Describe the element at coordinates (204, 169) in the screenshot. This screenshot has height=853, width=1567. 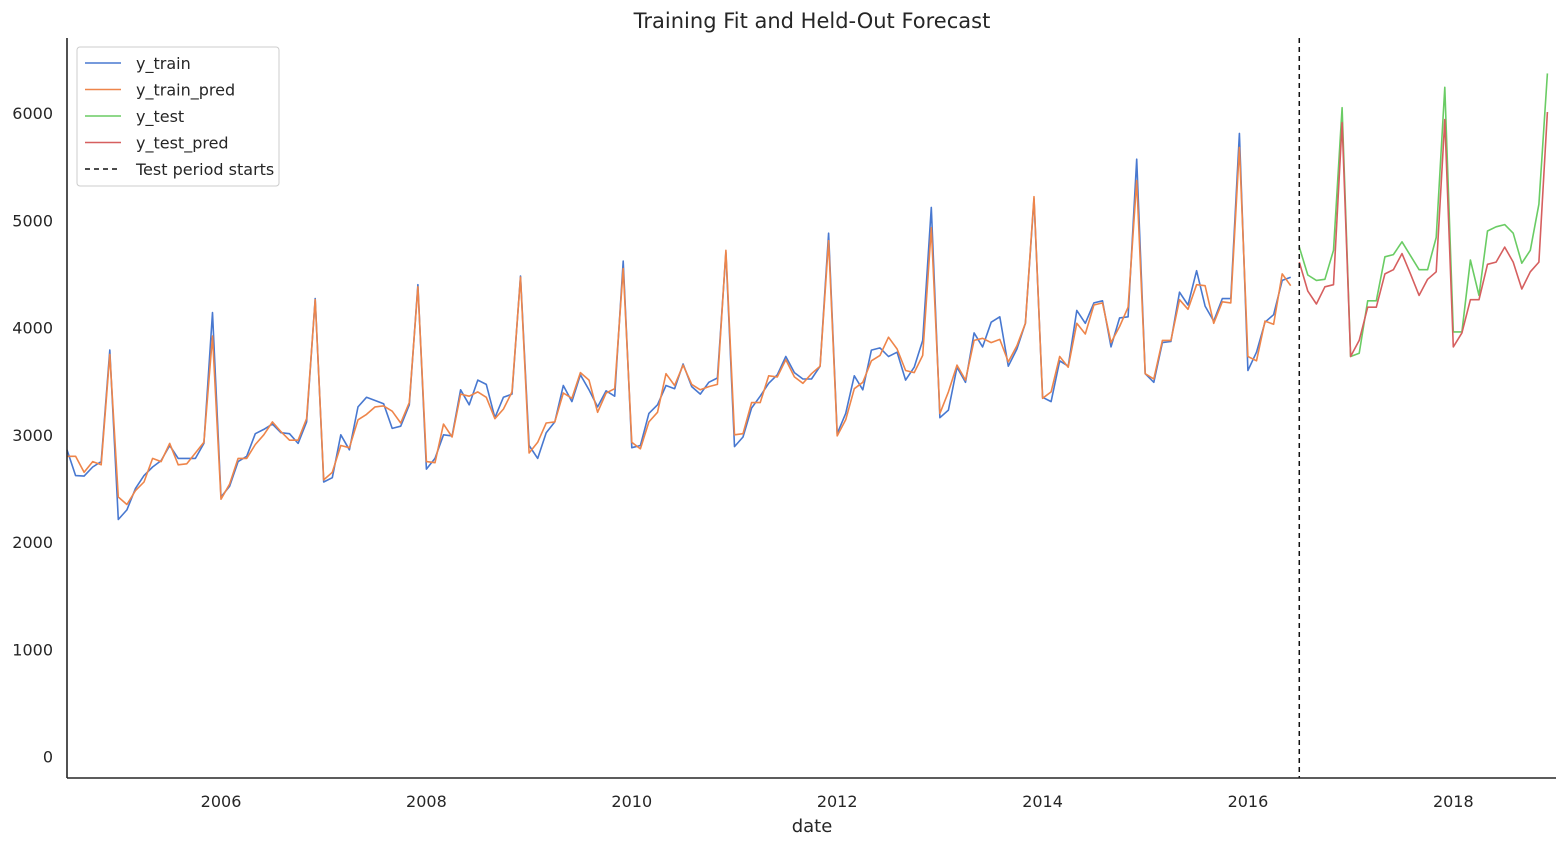
I see `legend-label: Test period starts` at that location.